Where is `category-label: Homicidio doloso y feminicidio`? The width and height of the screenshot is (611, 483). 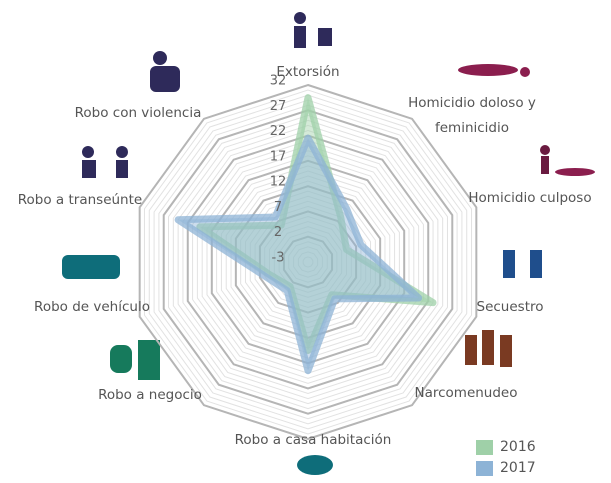
category-label: Homicidio doloso y feminicidio is located at coordinates (472, 115).